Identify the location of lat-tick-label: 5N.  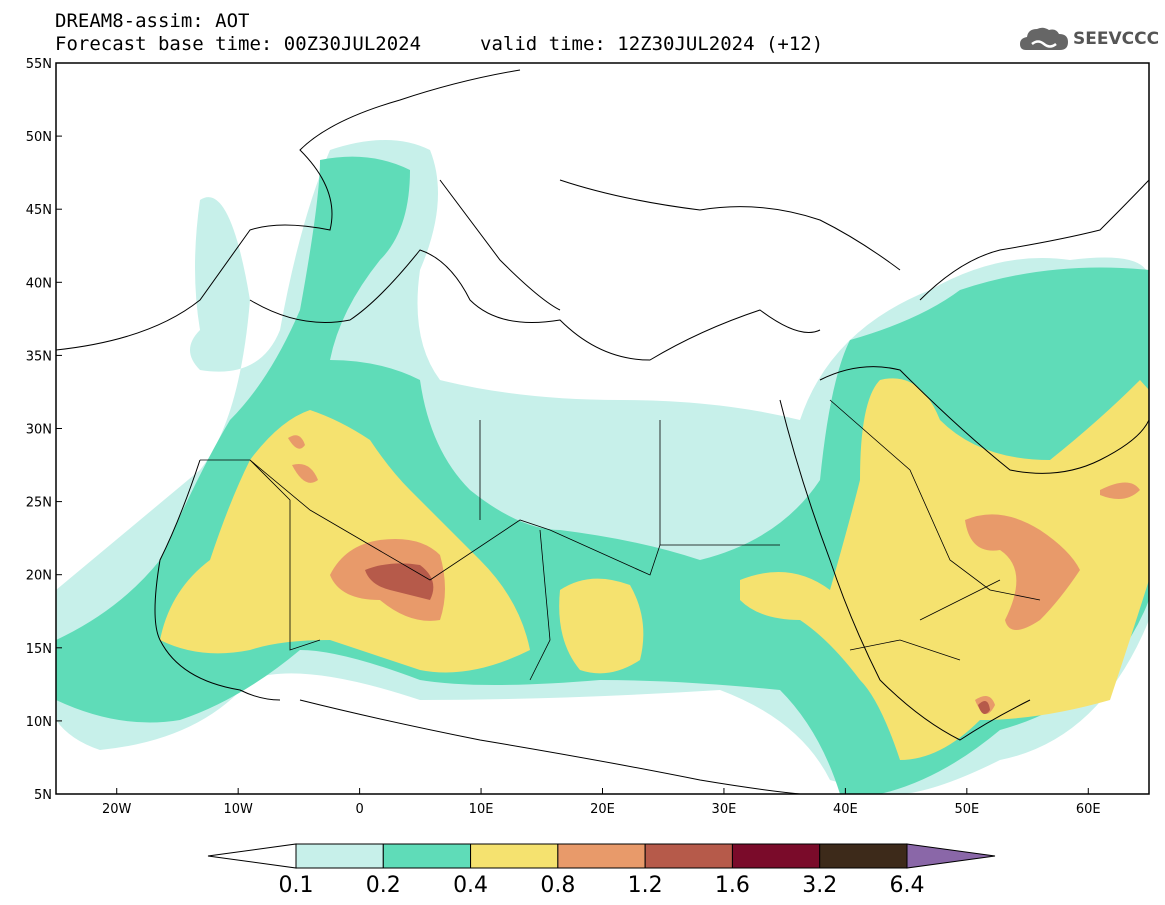
(43, 795).